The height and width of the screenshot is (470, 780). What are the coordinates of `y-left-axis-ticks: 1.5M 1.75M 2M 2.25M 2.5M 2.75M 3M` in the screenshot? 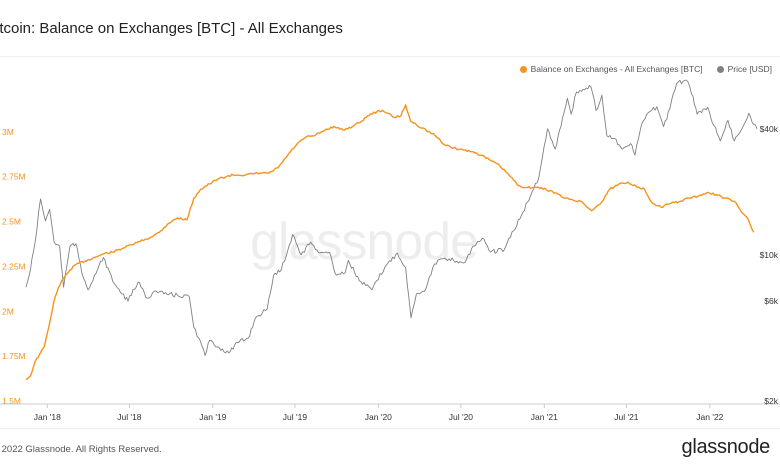 It's located at (14, 266).